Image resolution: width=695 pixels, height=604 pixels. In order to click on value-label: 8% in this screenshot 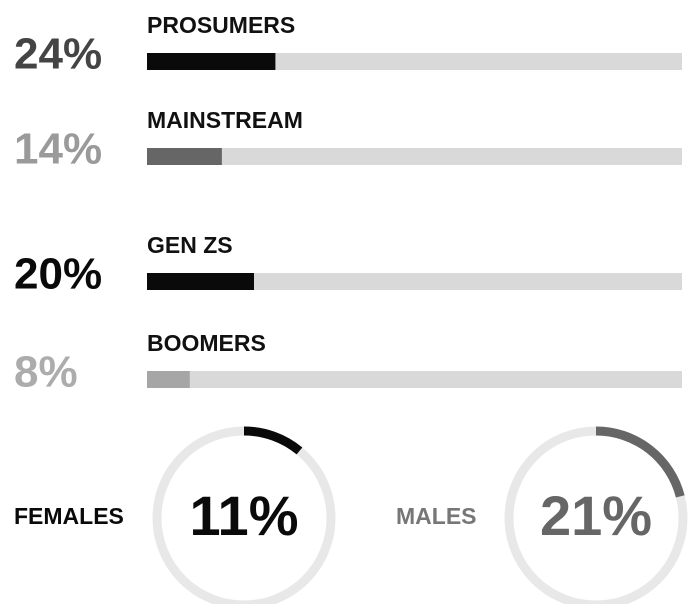, I will do `click(46, 372)`.